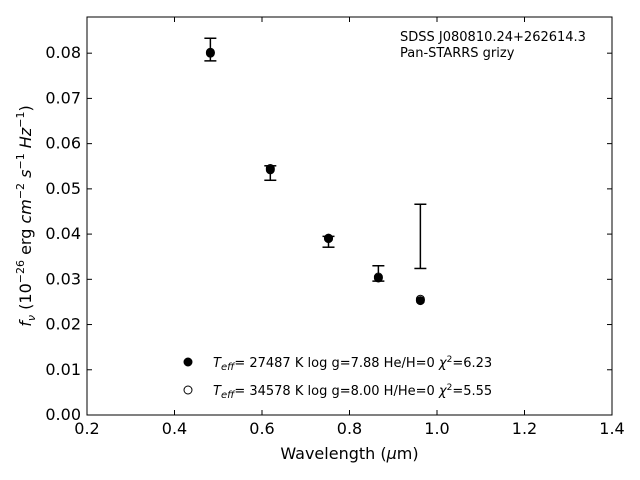  Describe the element at coordinates (352, 392) in the screenshot. I see `legend-entry-2: Teff= 34578 K log g=8.00 H/He=0 χ2=5.55` at that location.